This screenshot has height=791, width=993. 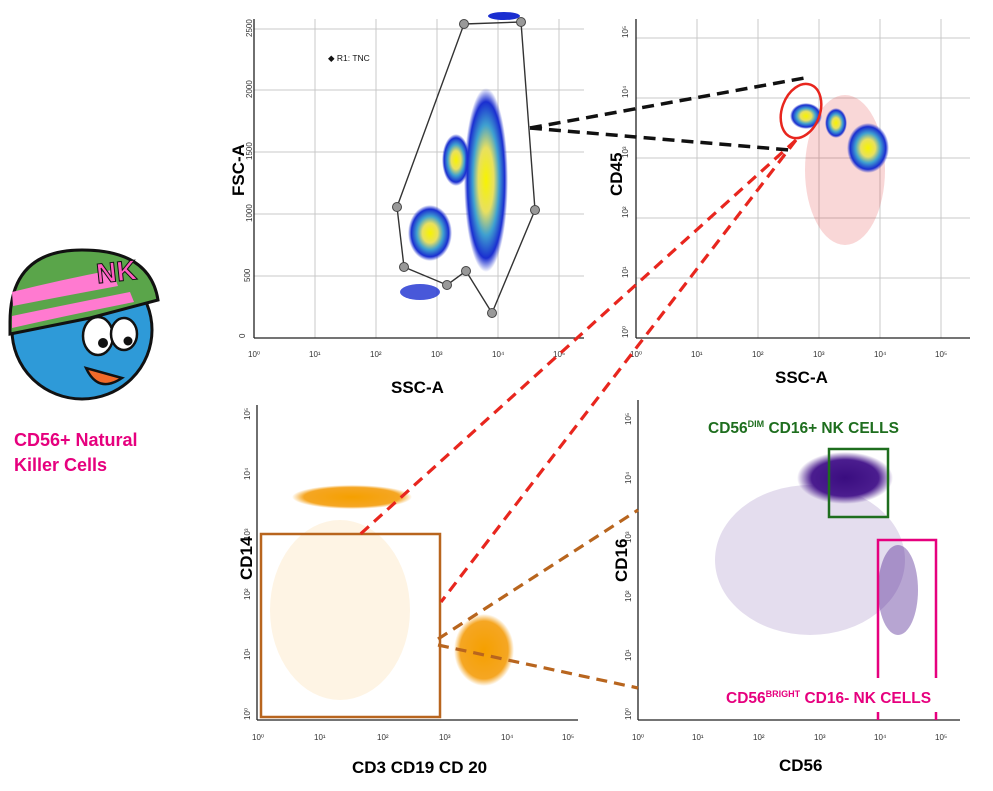 What do you see at coordinates (315, 354) in the screenshot?
I see `panel-fsc-ssc-xtick: 10¹` at bounding box center [315, 354].